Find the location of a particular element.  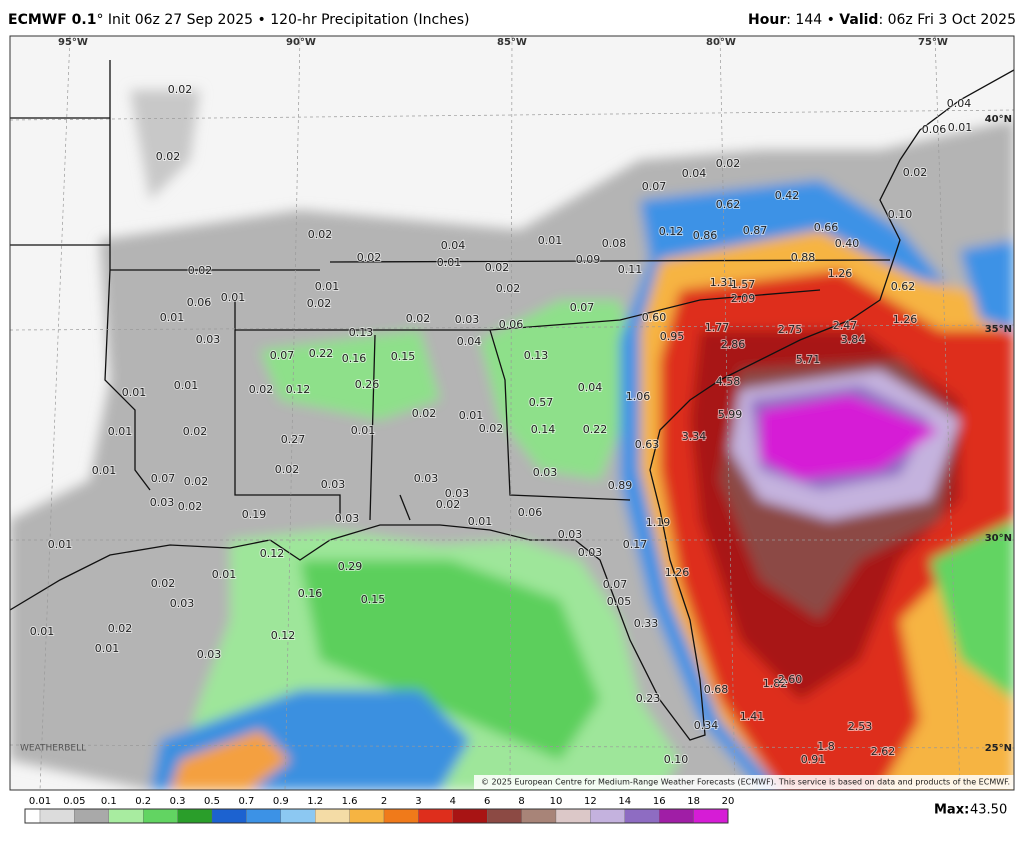

lon-label: 90°W is located at coordinates (301, 42).